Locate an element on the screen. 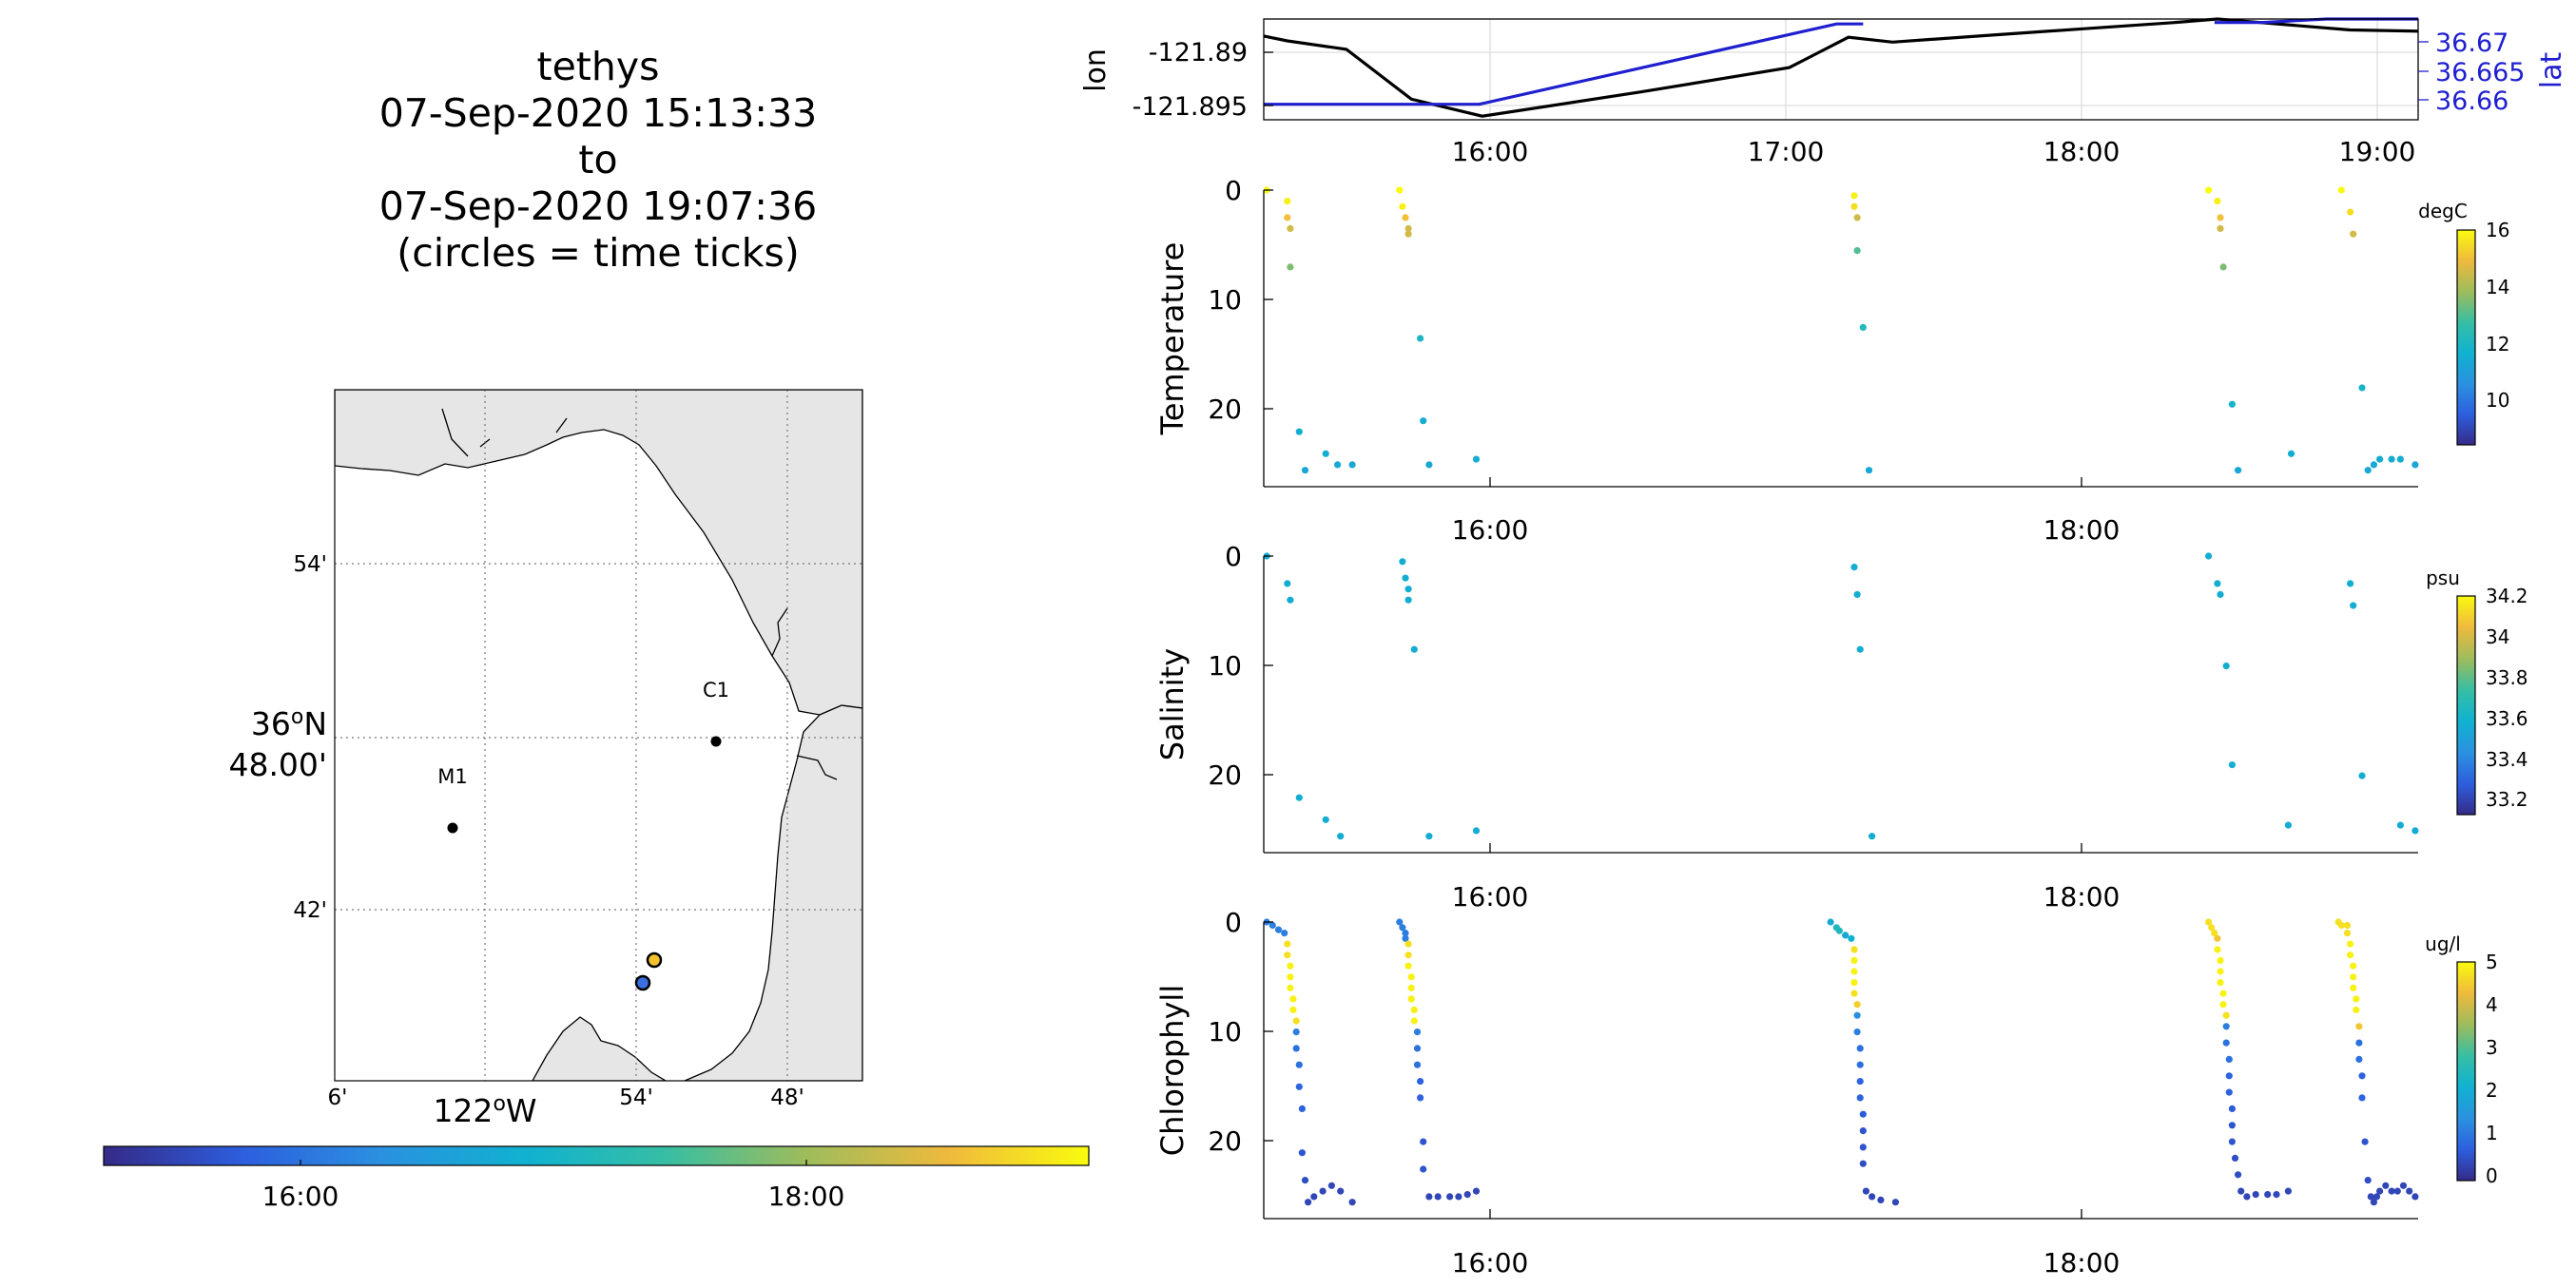 This screenshot has height=1288, width=2576. map-land-north is located at coordinates (598, 553).